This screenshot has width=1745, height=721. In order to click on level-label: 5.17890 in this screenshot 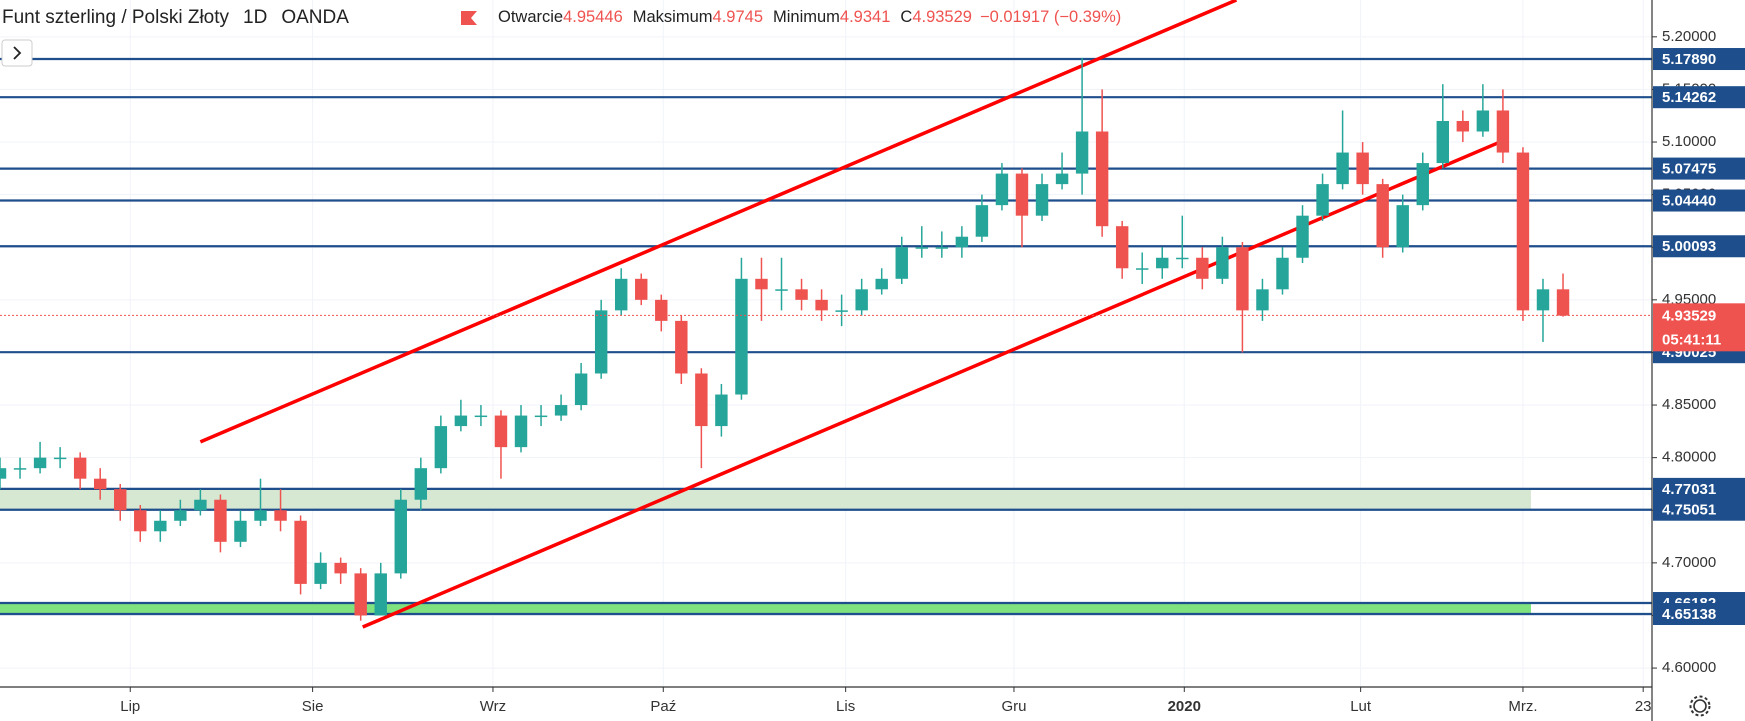, I will do `click(1689, 59)`.